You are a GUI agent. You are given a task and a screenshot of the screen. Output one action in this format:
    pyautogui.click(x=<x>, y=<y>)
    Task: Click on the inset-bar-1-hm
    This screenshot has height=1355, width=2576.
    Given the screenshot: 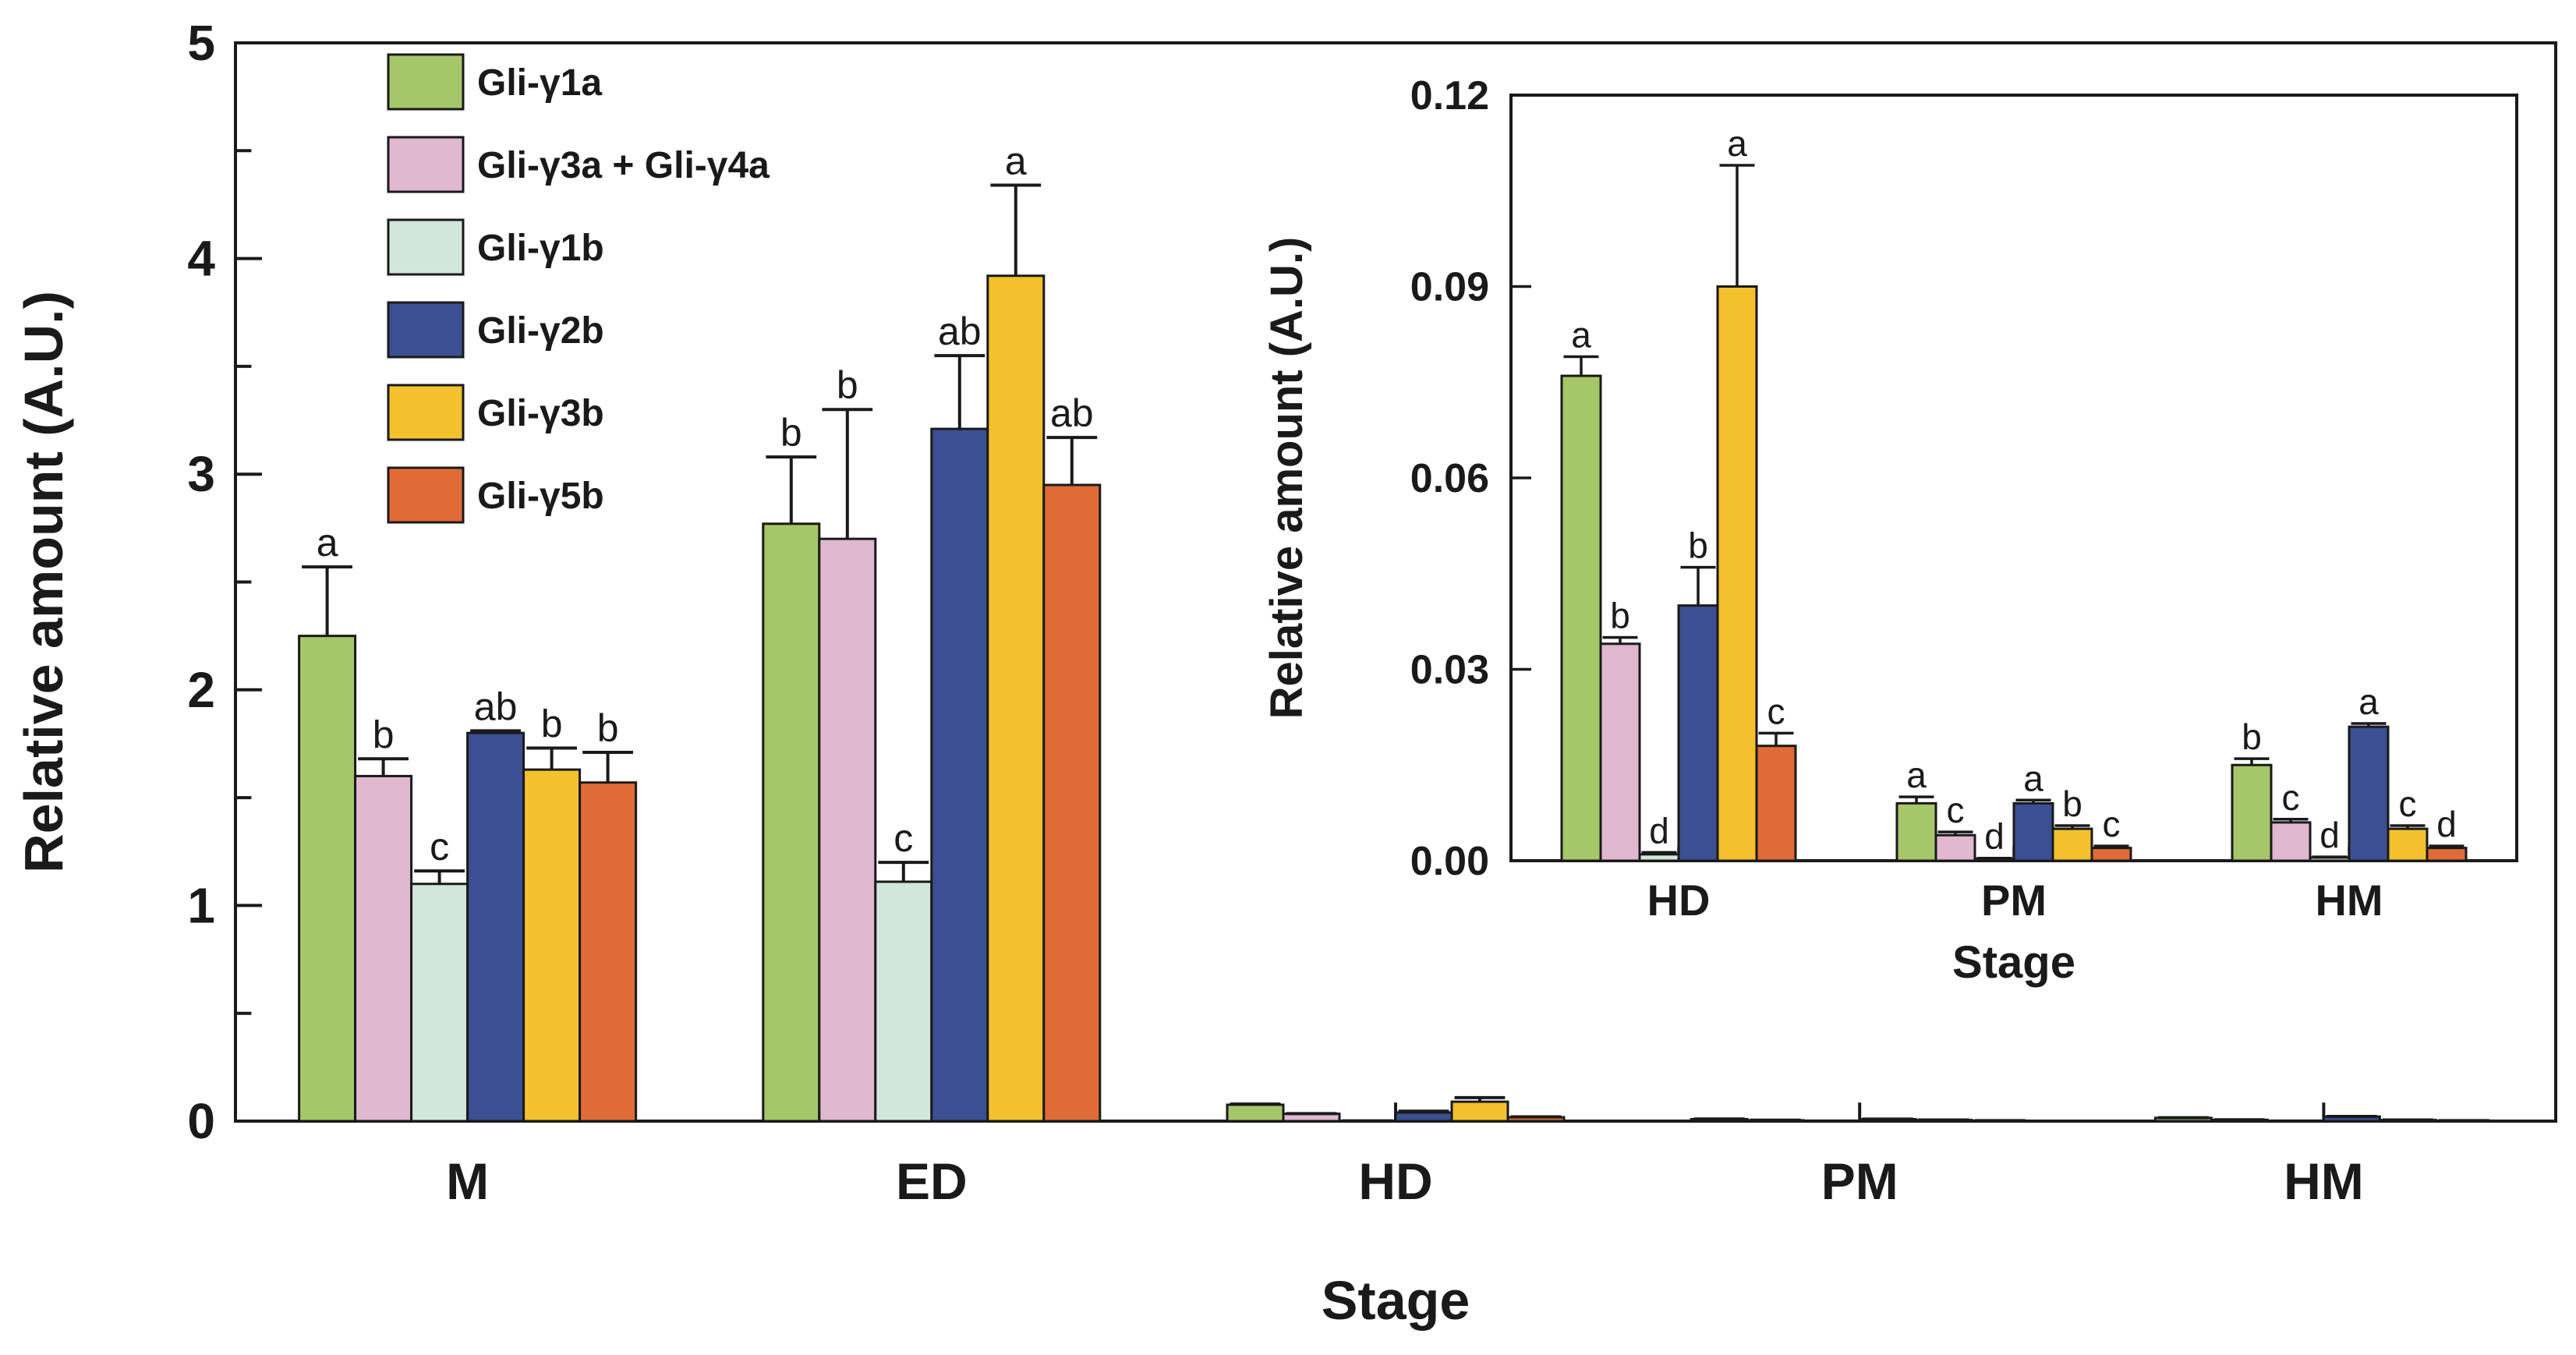 What is the action you would take?
    pyautogui.click(x=2252, y=812)
    